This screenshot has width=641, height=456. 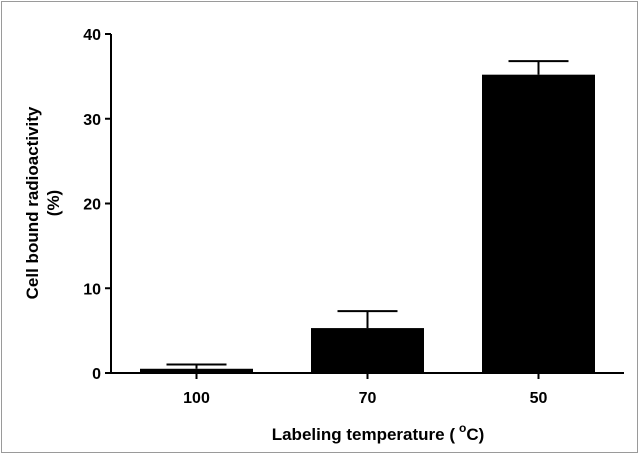 What do you see at coordinates (53, 203) in the screenshot?
I see `y-axis-title-line2: (%)` at bounding box center [53, 203].